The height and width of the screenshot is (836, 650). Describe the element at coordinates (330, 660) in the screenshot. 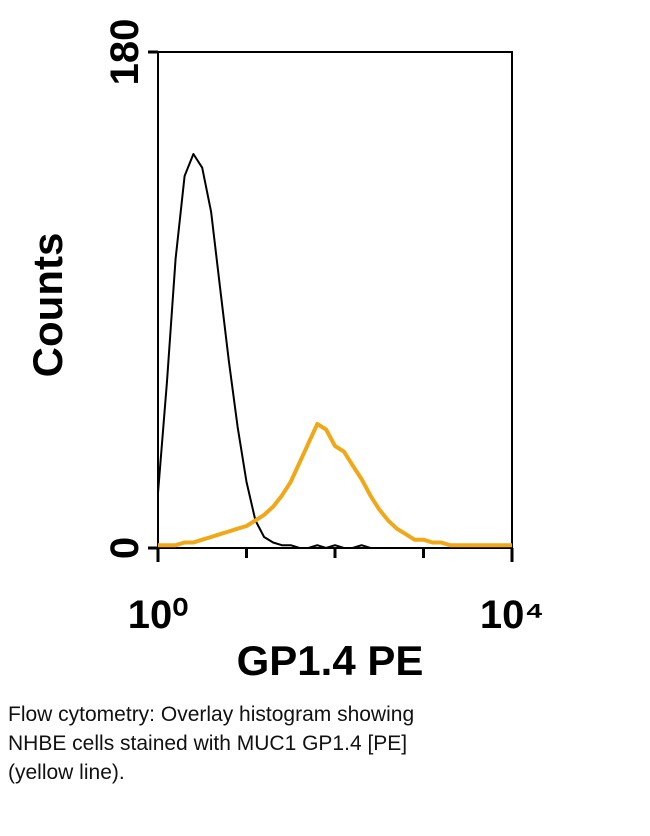

I see `x-axis-label: GP1.4 PE` at that location.